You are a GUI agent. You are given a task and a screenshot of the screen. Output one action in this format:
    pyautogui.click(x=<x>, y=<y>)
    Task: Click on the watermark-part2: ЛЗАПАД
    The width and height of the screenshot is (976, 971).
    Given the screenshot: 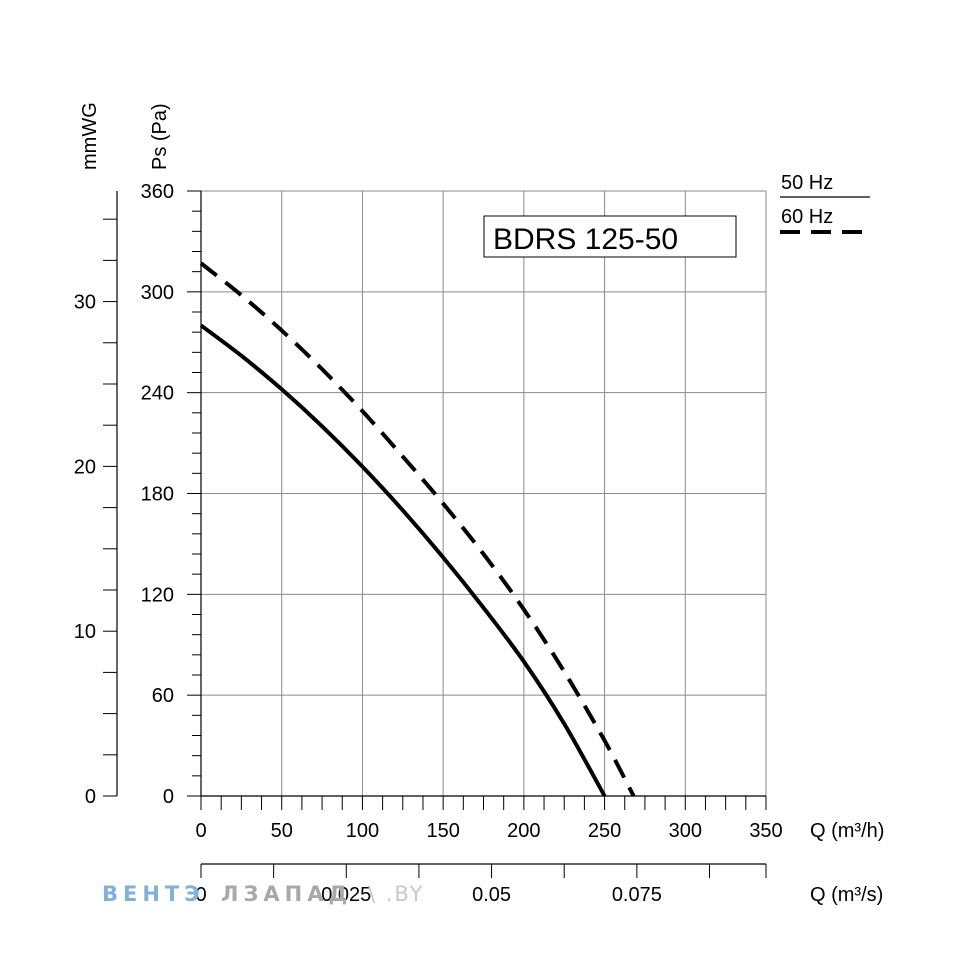 What is the action you would take?
    pyautogui.click(x=286, y=894)
    